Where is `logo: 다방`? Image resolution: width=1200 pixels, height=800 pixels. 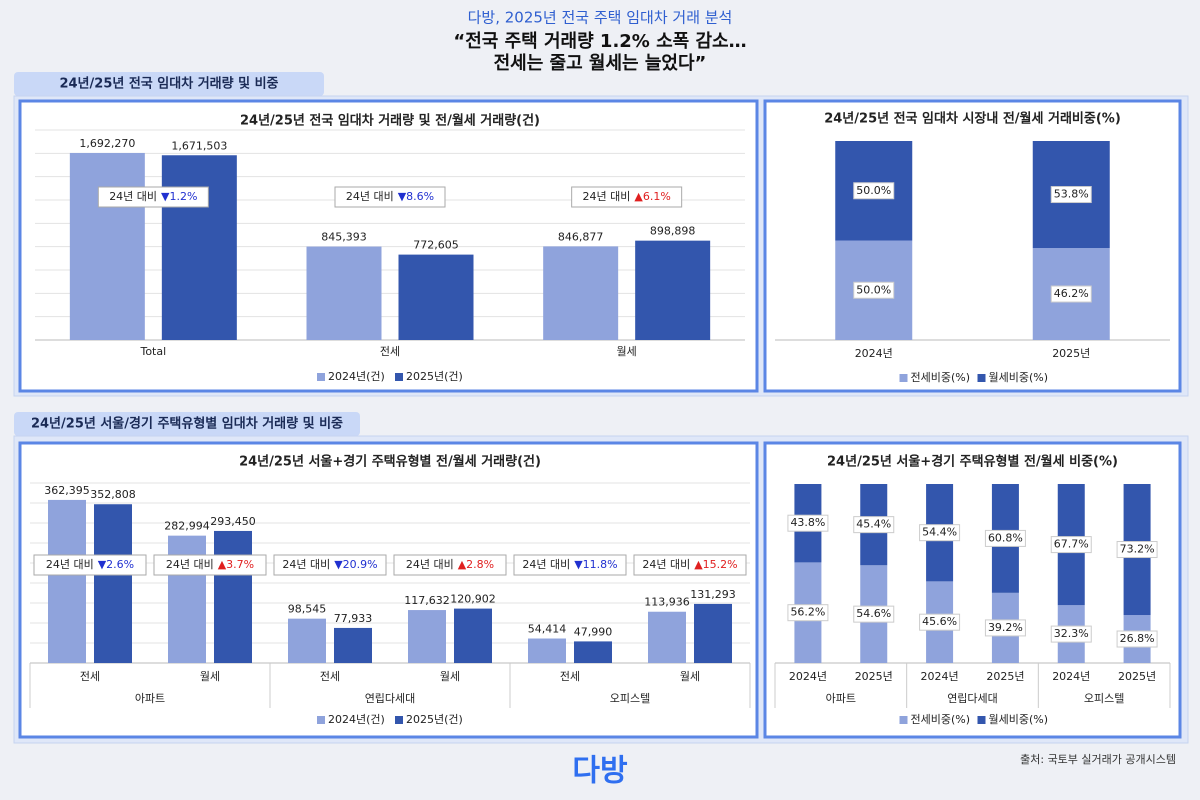
logo: 다방 is located at coordinates (600, 771).